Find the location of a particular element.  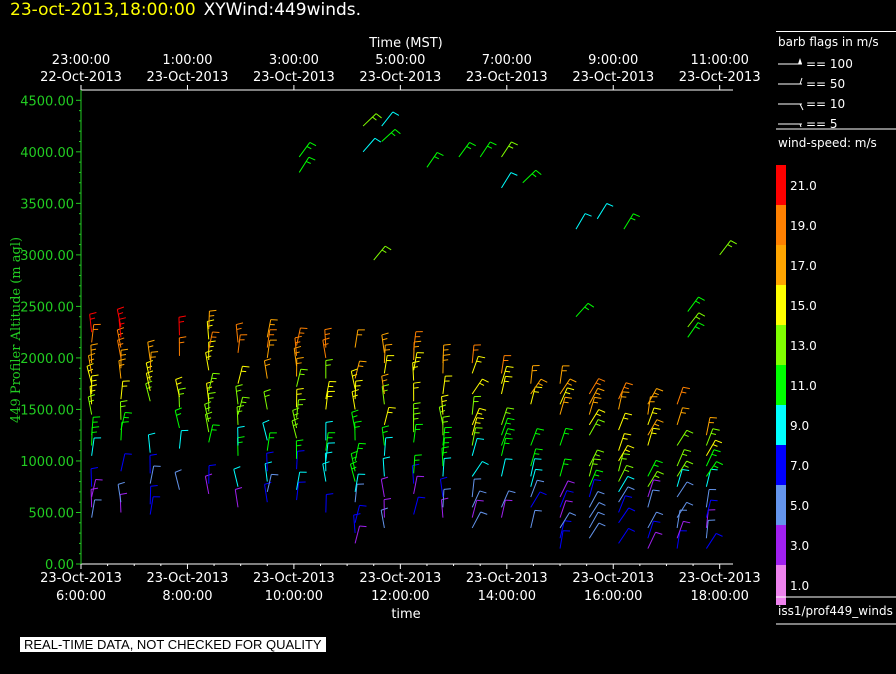

y-tick-label: 1500.00 is located at coordinates (47, 410).